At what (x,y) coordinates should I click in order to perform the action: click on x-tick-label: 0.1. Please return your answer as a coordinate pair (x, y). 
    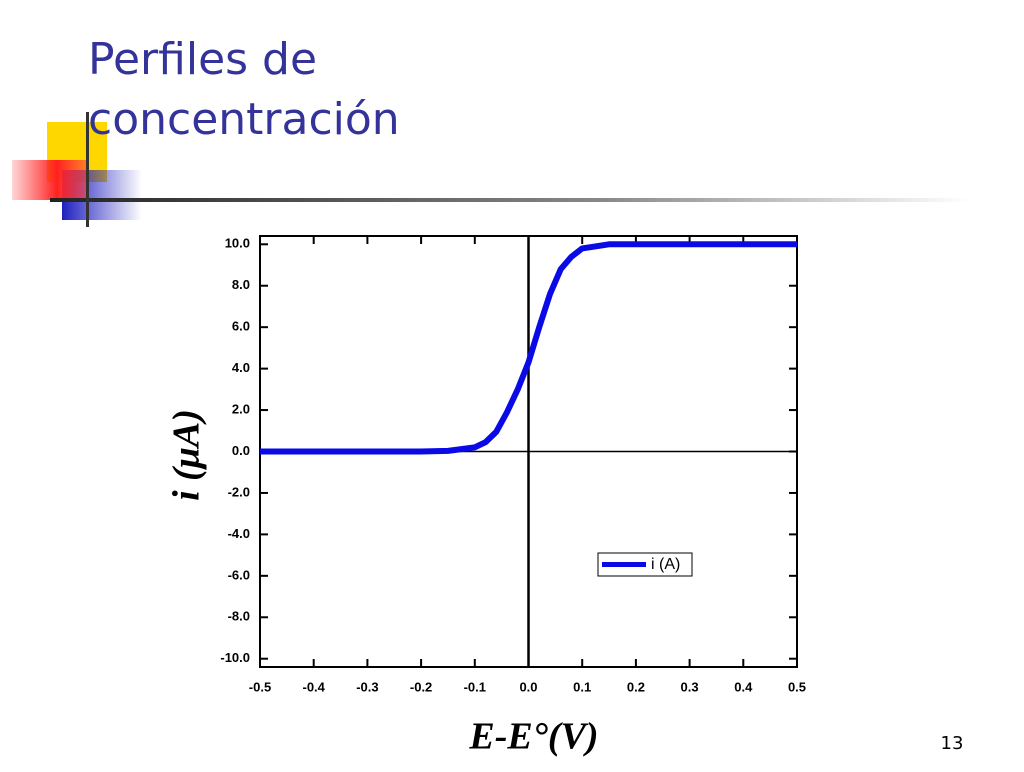
    Looking at the image, I should click on (582, 686).